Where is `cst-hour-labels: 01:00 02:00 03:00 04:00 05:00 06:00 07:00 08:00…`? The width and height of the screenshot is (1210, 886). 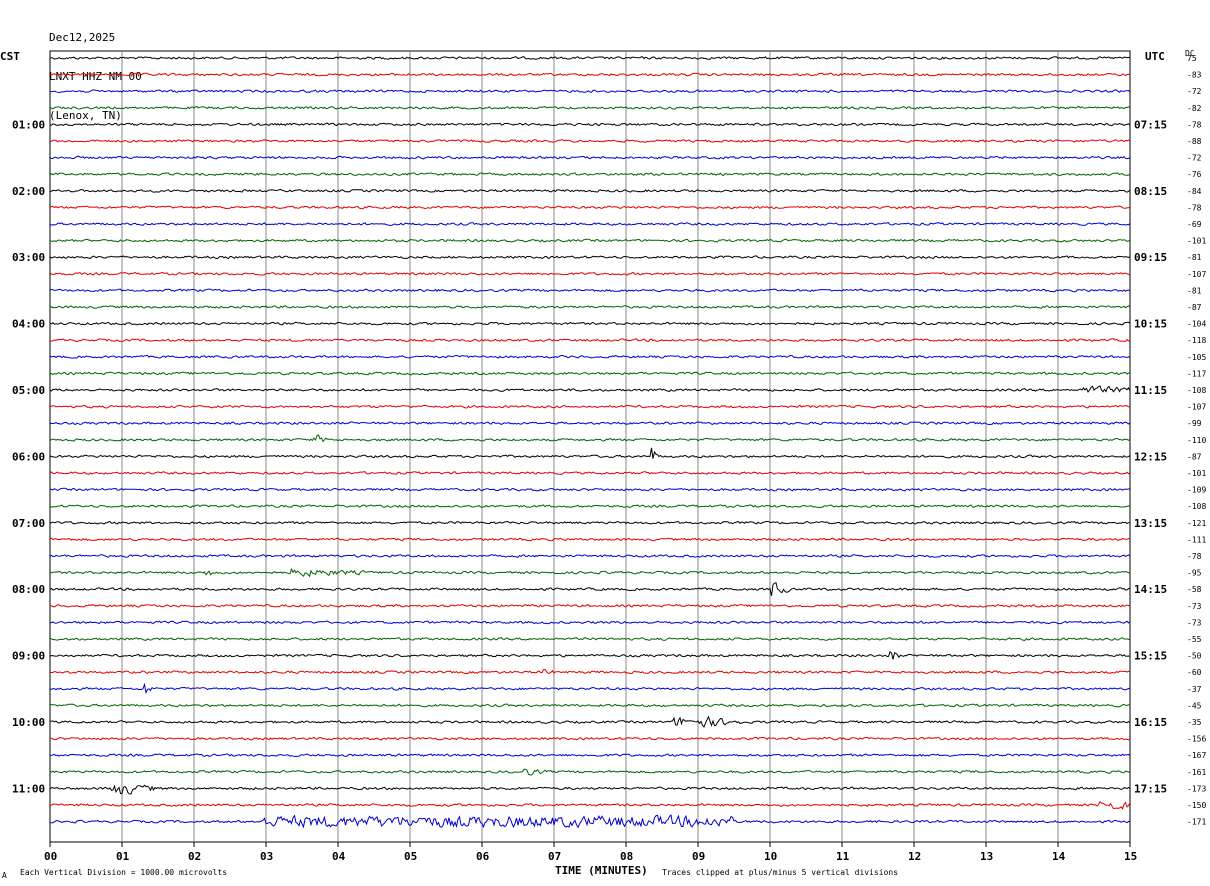 cst-hour-labels: 01:00 02:00 03:00 04:00 05:00 06:00 07:00 08:00… is located at coordinates (28, 456).